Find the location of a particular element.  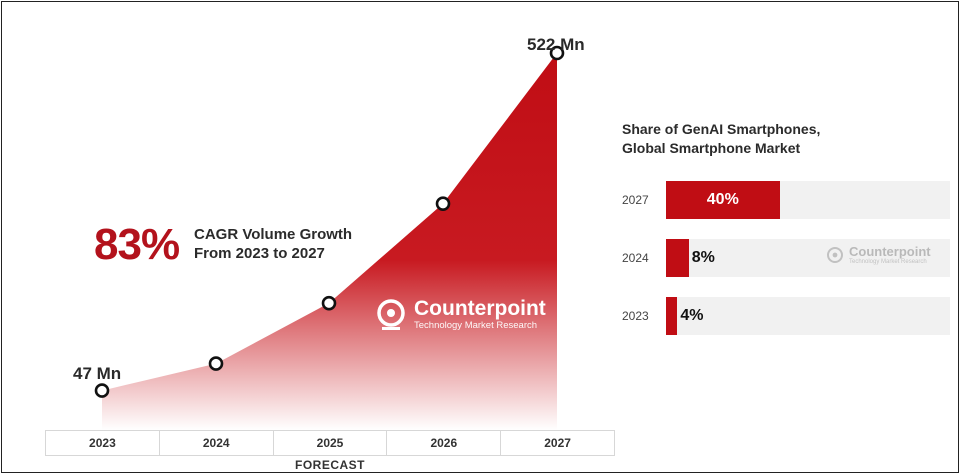

bar-value-label-2024: 8% is located at coordinates (703, 257).